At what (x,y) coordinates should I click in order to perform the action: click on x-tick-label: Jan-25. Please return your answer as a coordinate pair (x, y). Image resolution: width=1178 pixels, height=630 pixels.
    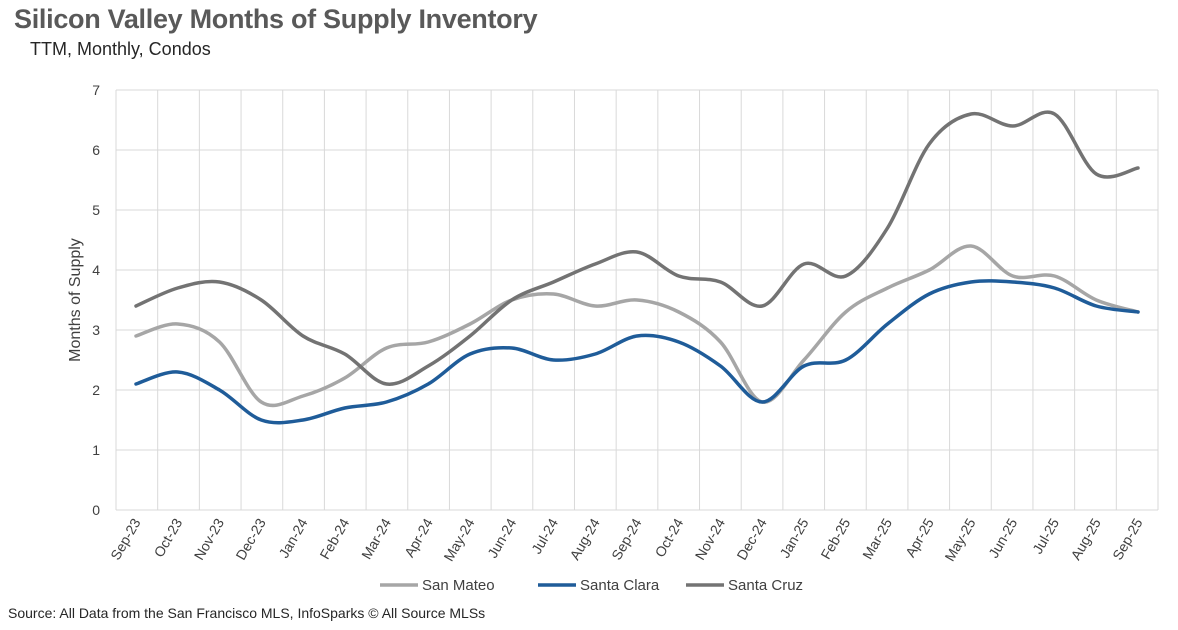
    Looking at the image, I should click on (793, 537).